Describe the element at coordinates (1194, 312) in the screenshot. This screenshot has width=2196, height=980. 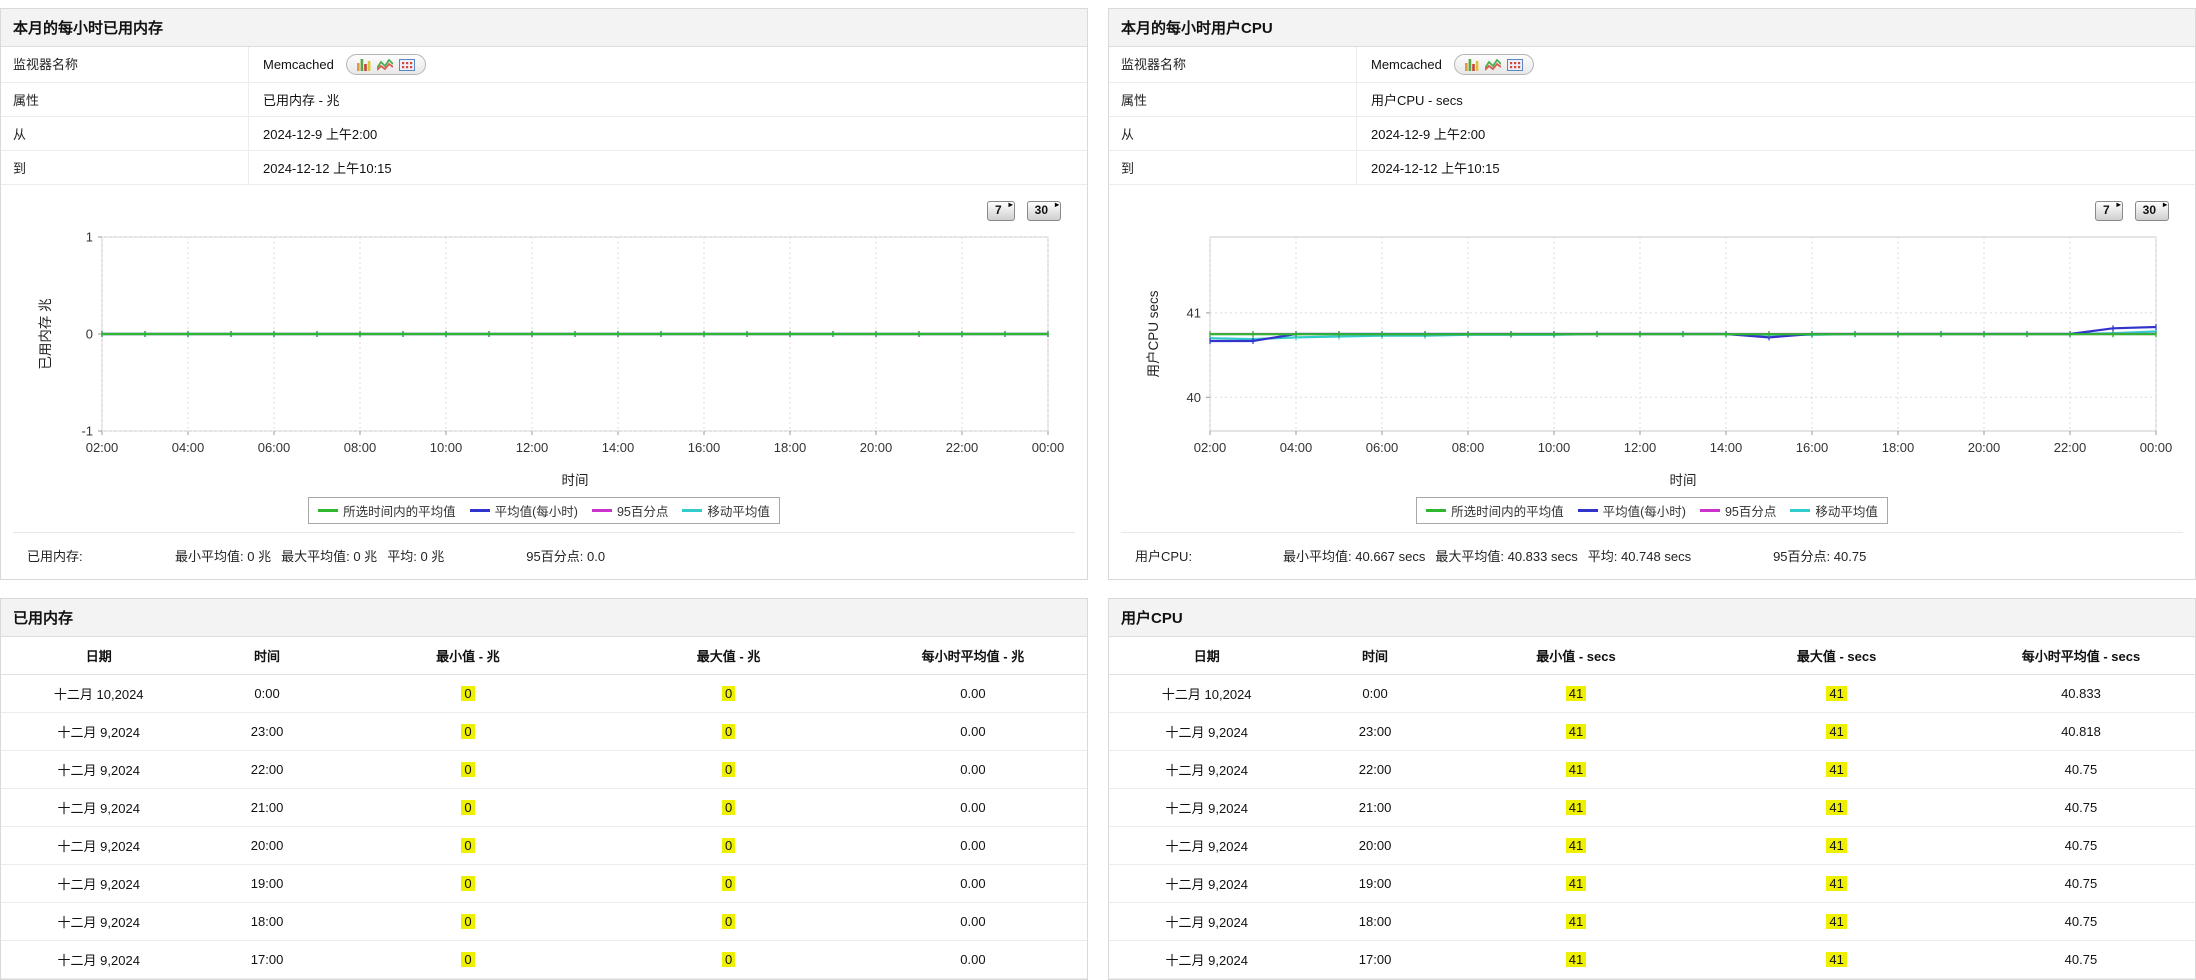
I see `svg-text: 41` at that location.